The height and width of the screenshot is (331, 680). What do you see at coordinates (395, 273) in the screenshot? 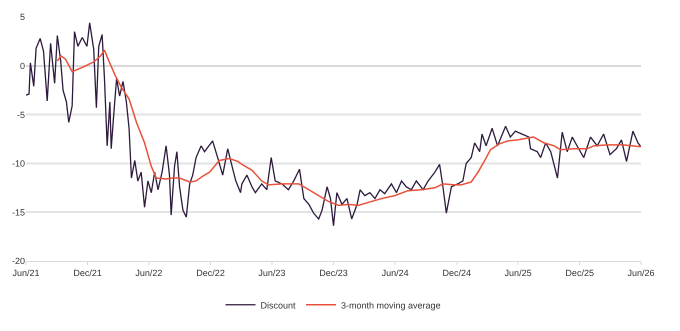
I see `x-tick-label: Jun/24` at bounding box center [395, 273].